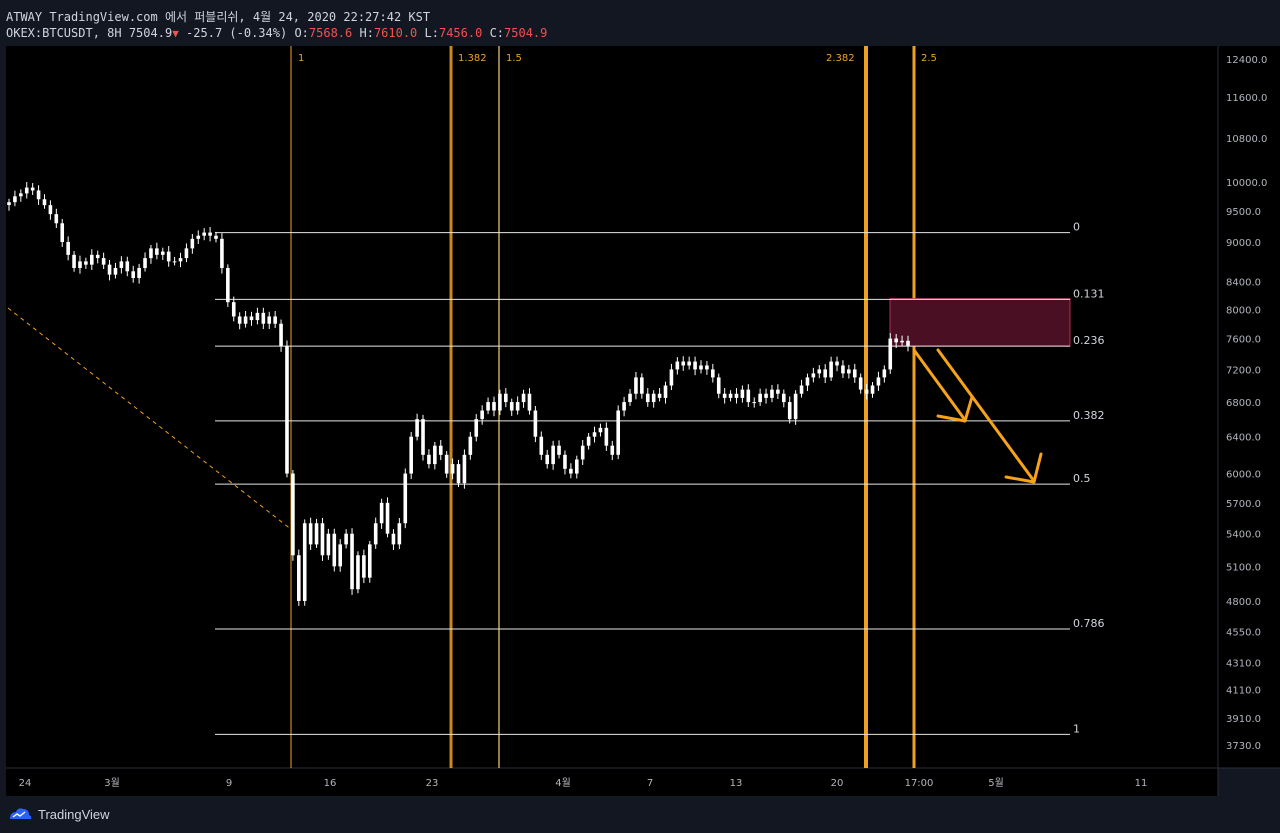 This screenshot has height=833, width=1280. Describe the element at coordinates (1246, 183) in the screenshot. I see `price-tick-label: 10000.0` at that location.